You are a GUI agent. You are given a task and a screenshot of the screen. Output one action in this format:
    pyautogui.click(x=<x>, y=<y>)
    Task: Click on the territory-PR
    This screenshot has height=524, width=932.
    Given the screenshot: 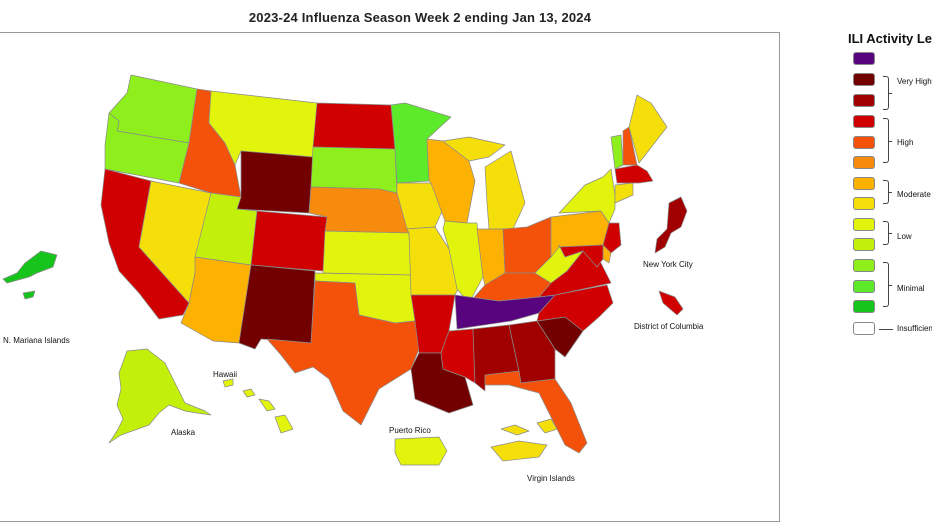 What is the action you would take?
    pyautogui.click(x=421, y=451)
    